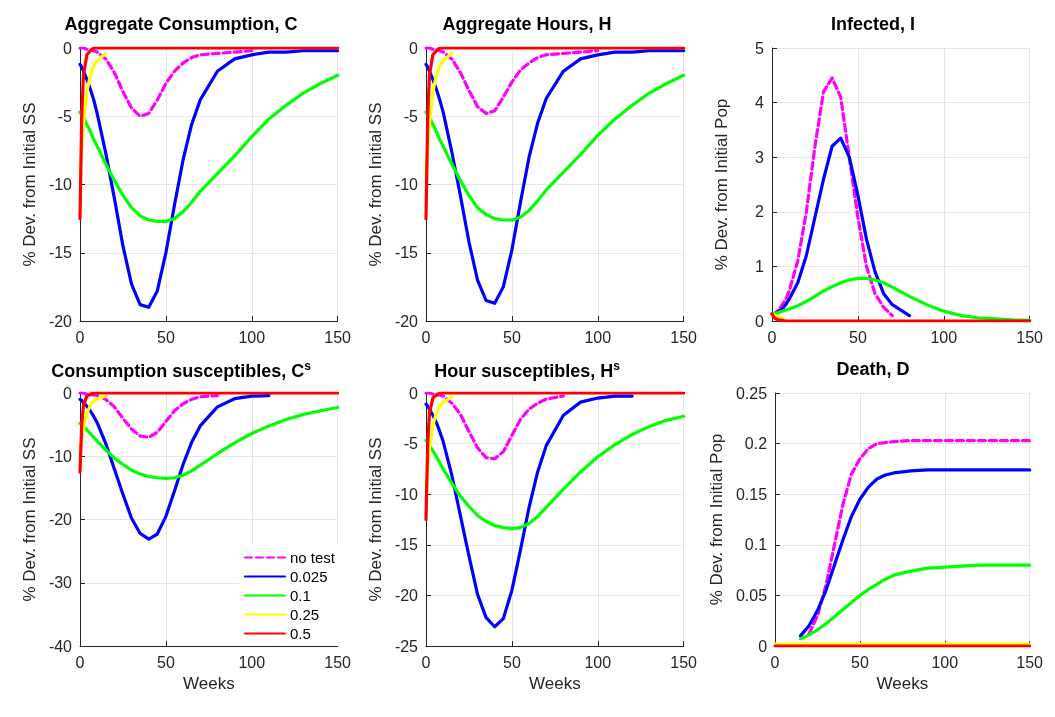 The image size is (1055, 717). What do you see at coordinates (756, 545) in the screenshot?
I see `y-tick-label: 0.1` at bounding box center [756, 545].